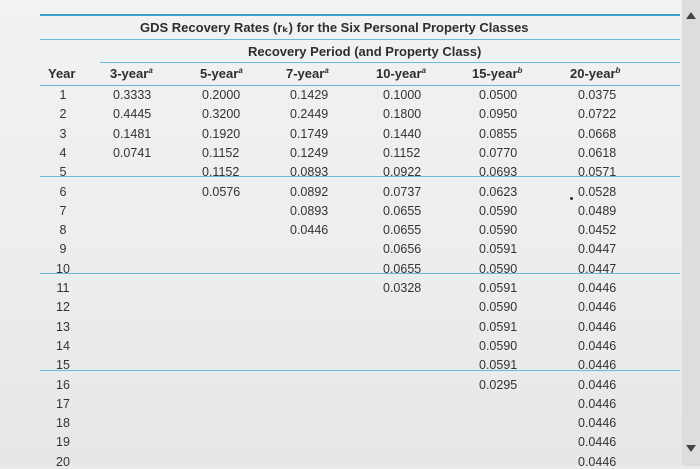 The height and width of the screenshot is (469, 700). Describe the element at coordinates (402, 288) in the screenshot. I see `rate-cell-10-year: 0.0328` at that location.